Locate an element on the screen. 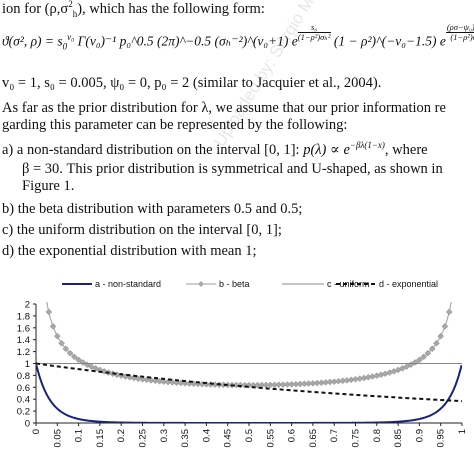  y-tick-label: 1.6 is located at coordinates (23, 328).